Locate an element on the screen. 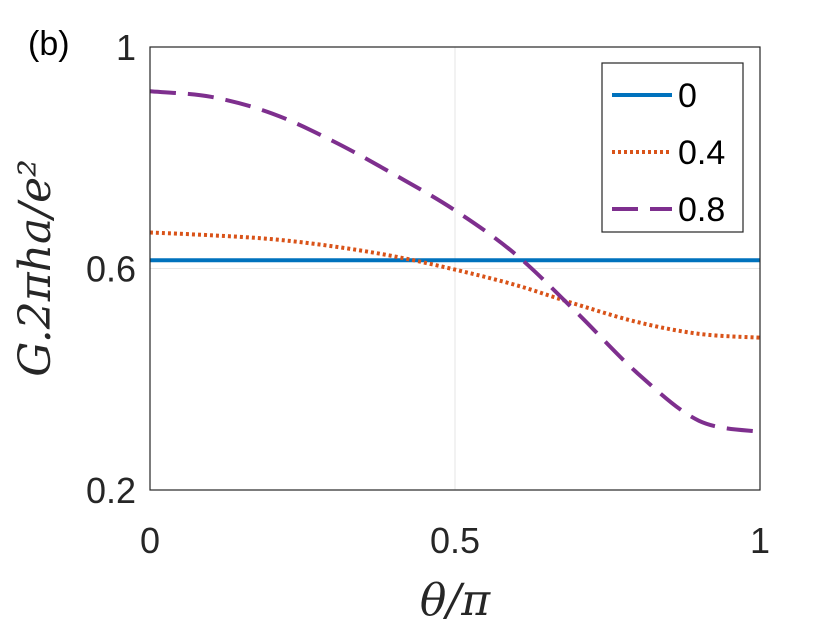  legend-label-0.8: 0.8 is located at coordinates (701, 210).